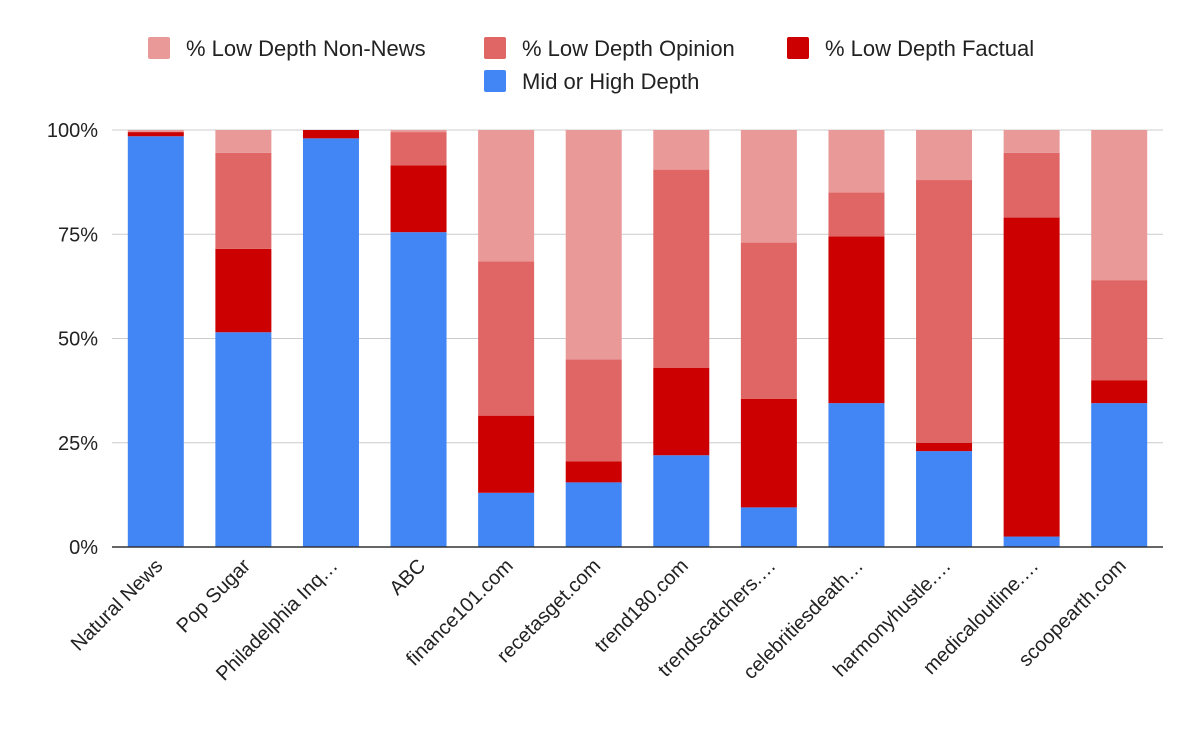  I want to click on bar-medicaloutline, so click(1031, 338).